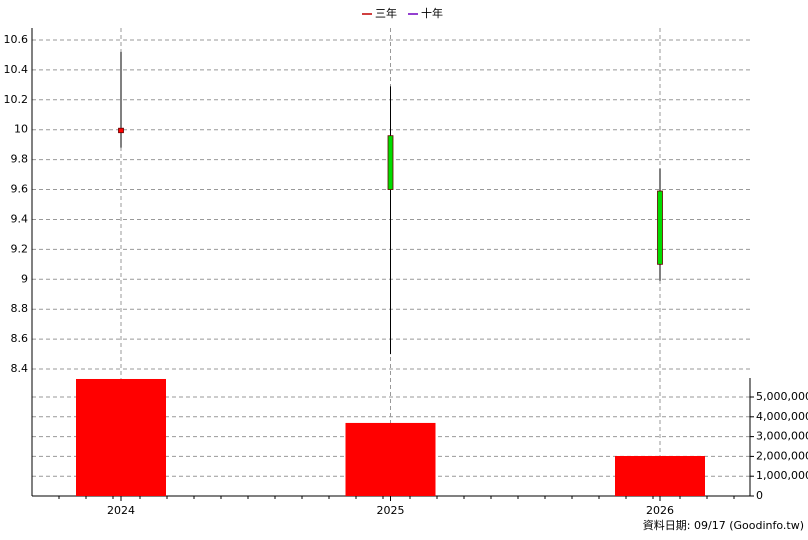  What do you see at coordinates (660, 510) in the screenshot?
I see `x-tick-label: 2026` at bounding box center [660, 510].